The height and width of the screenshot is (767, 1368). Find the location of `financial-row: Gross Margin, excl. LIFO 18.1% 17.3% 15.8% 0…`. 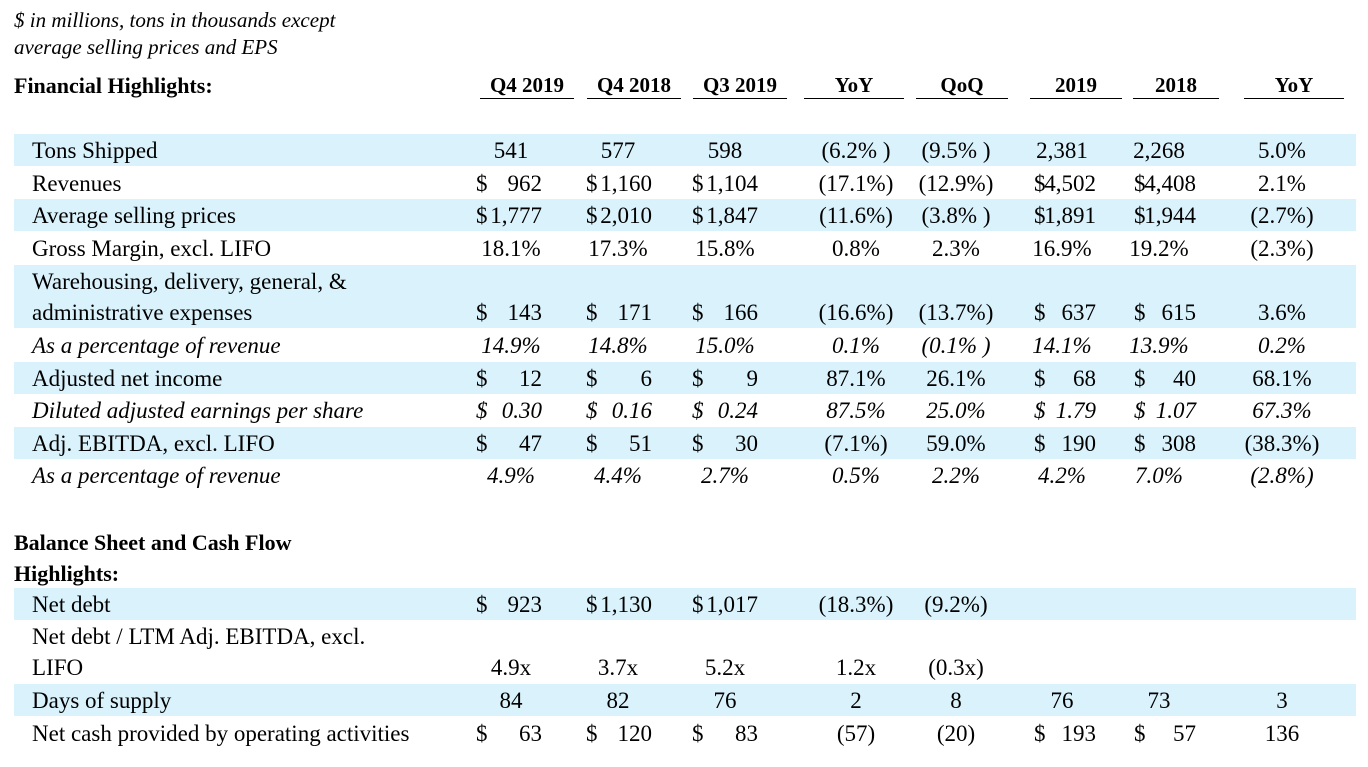

financial-row: Gross Margin, excl. LIFO 18.1% 17.3% 15.8% 0… is located at coordinates (685, 248).